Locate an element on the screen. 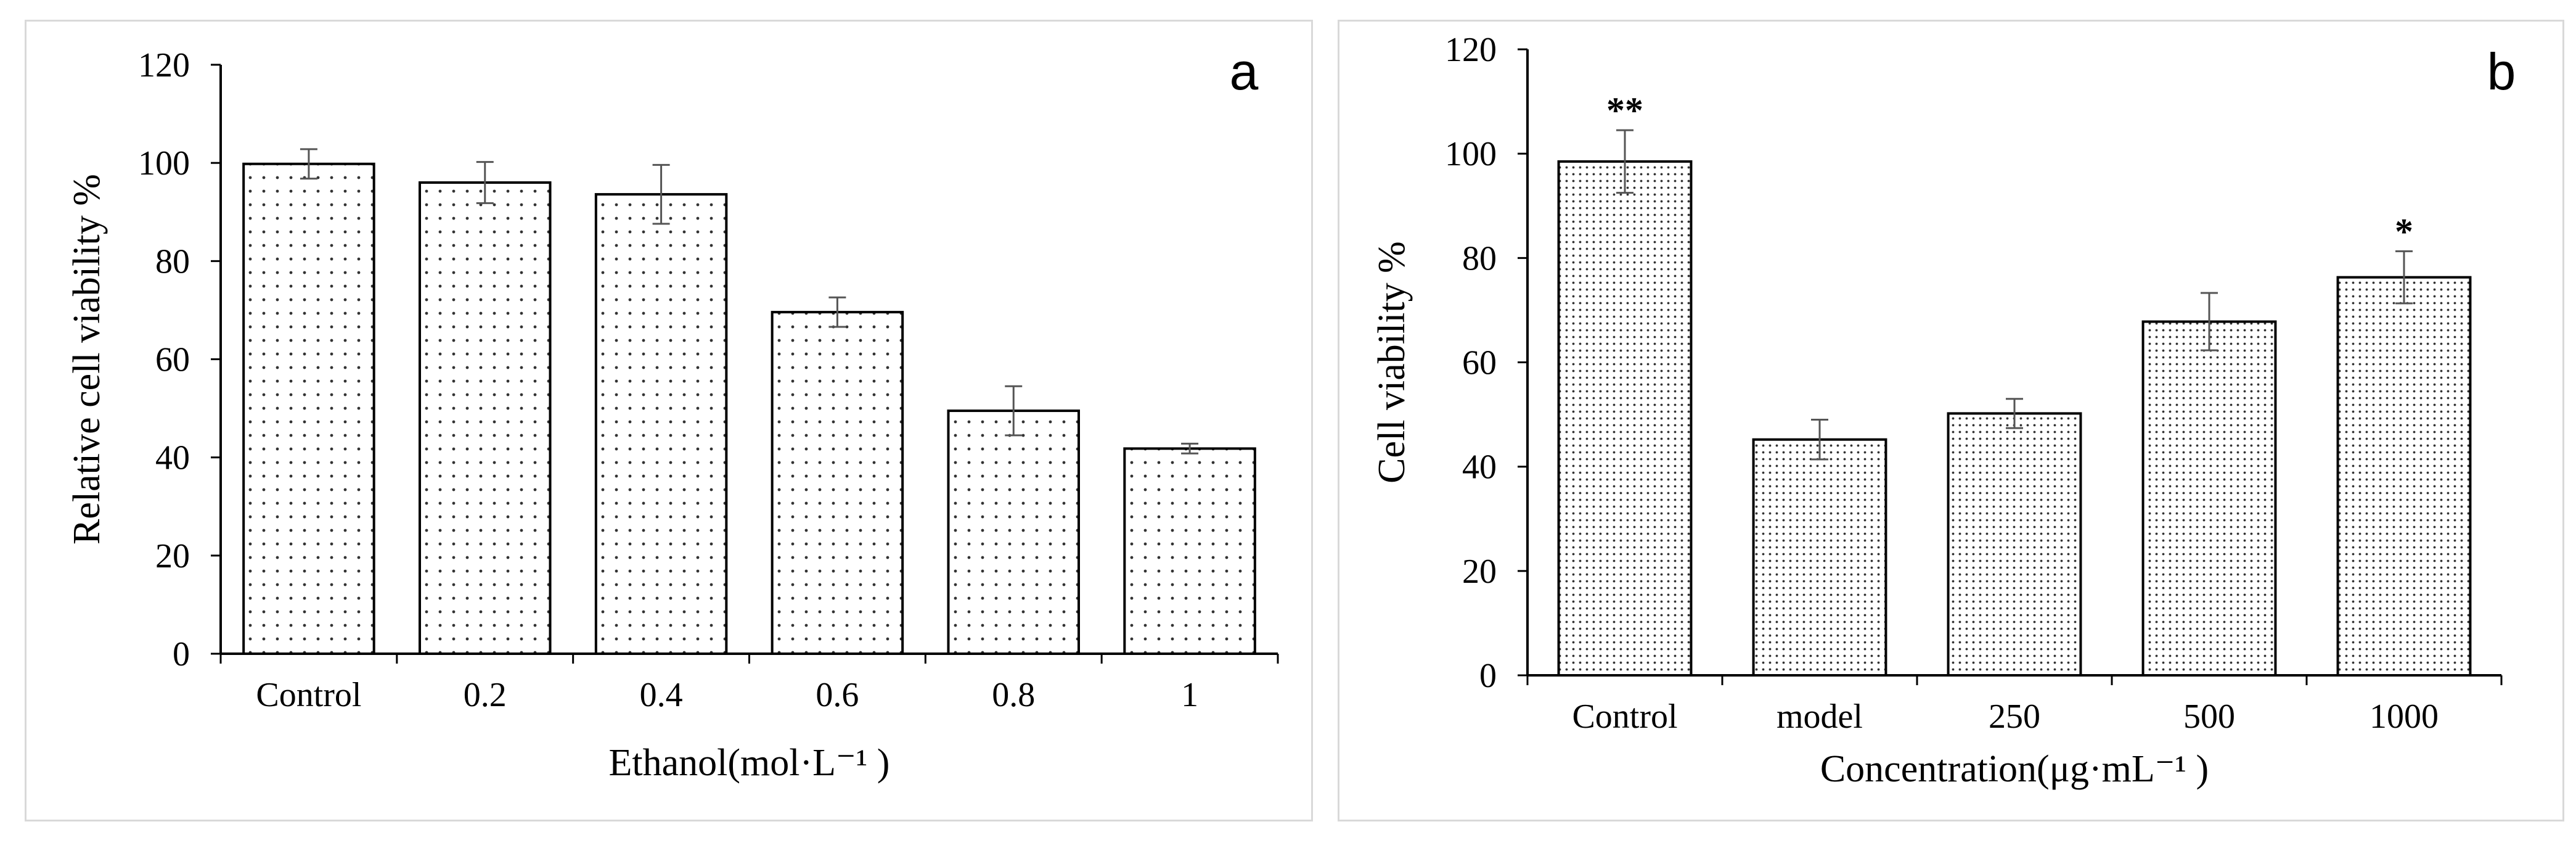  panel-label: a is located at coordinates (1244, 72).